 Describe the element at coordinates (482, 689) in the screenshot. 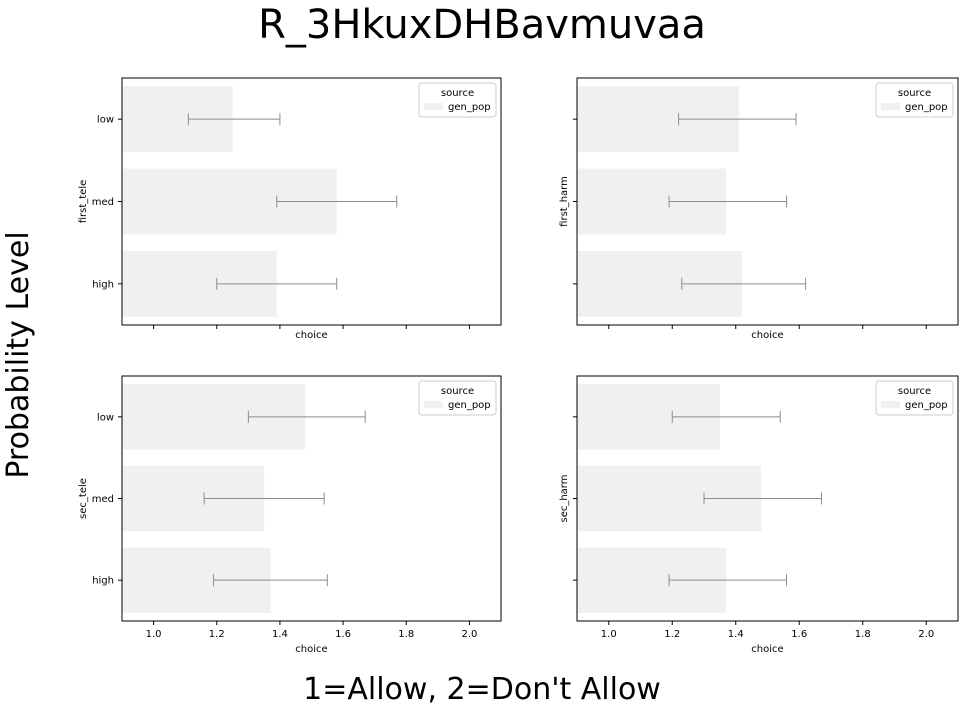

I see `figure-x-label: 1=Allow, 2=Don't Allow` at that location.